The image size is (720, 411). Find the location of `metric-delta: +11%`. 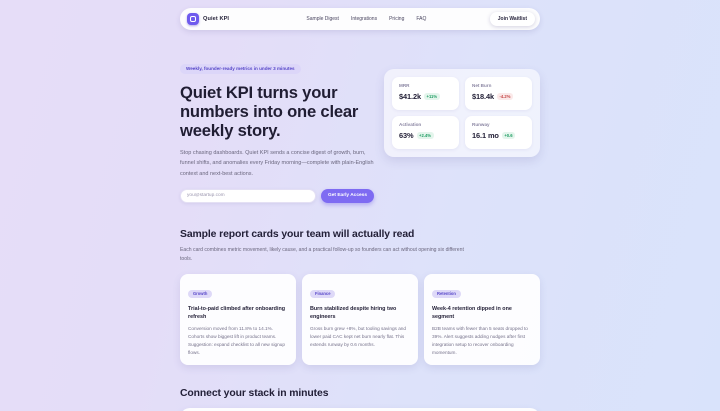

metric-delta: +11% is located at coordinates (432, 96).